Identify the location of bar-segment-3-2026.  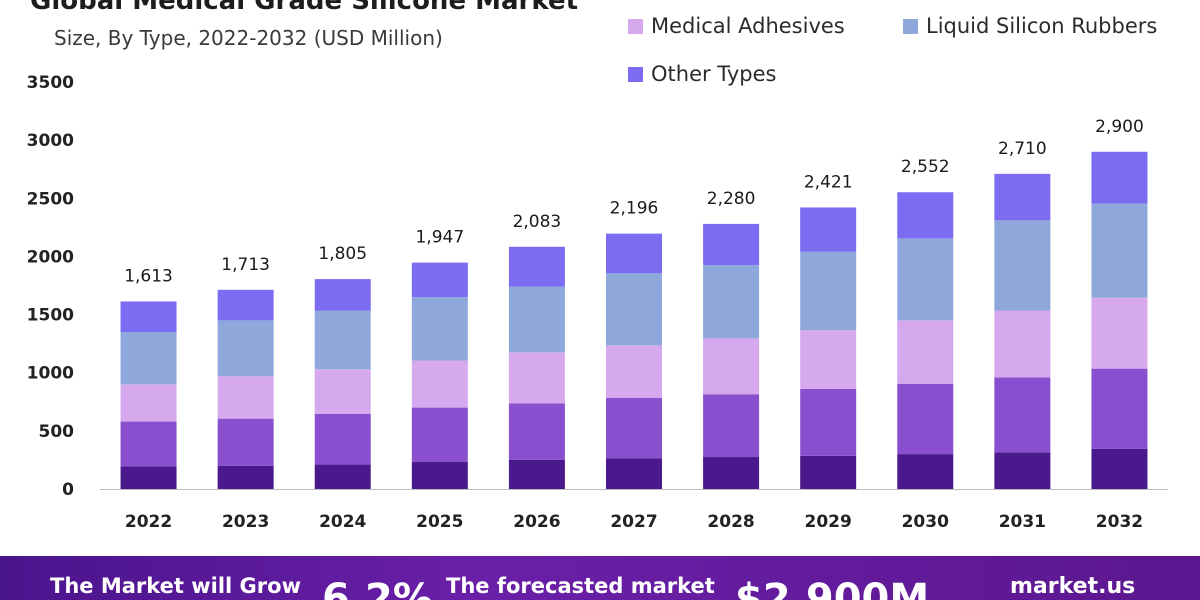
(536, 378).